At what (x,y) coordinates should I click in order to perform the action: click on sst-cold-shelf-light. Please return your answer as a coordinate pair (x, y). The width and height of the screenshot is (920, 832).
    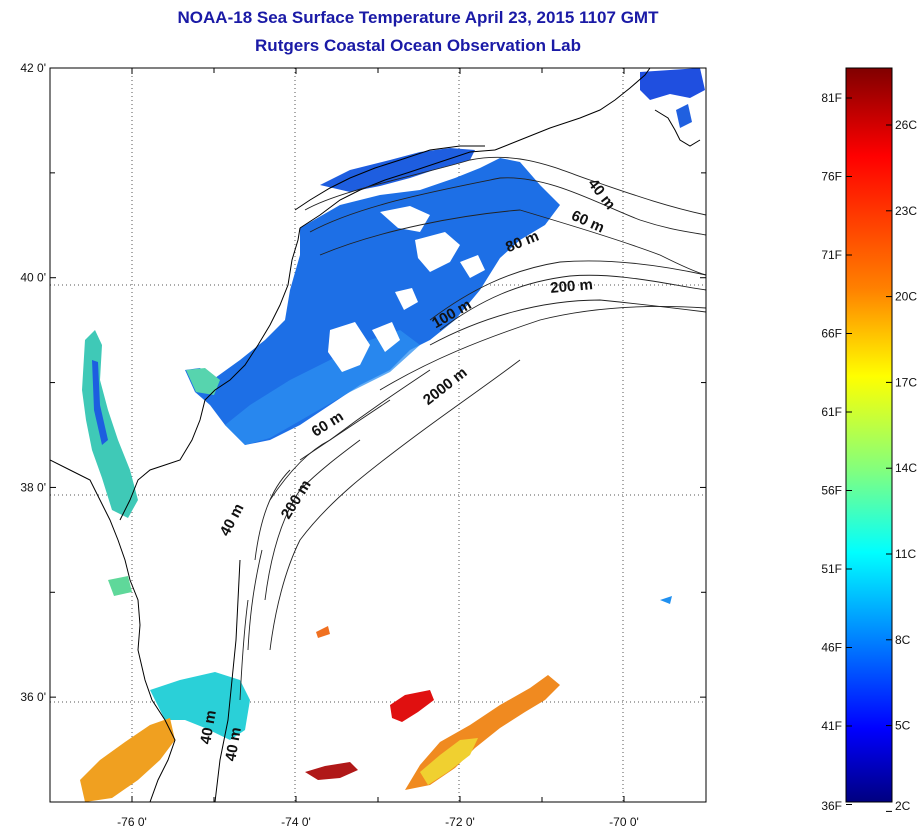
    Looking at the image, I should click on (322, 387).